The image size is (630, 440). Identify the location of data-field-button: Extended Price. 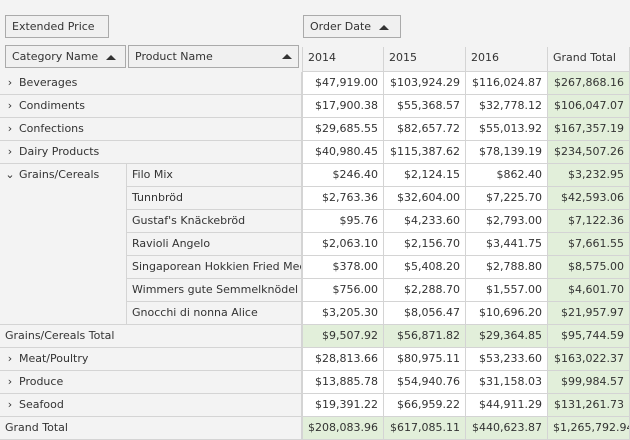
(57, 26).